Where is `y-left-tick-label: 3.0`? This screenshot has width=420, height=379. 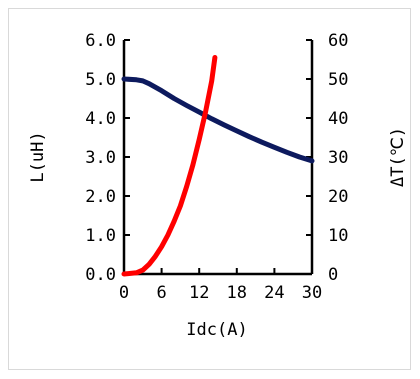
y-left-tick-label: 3.0 is located at coordinates (100, 158).